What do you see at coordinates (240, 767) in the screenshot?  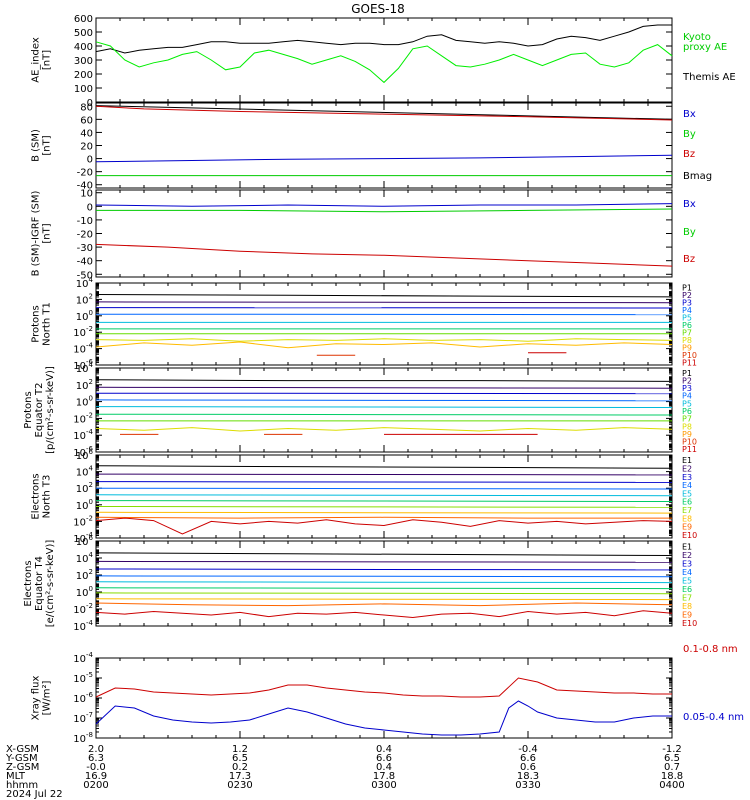 I see `time-row-value: 0.2` at bounding box center [240, 767].